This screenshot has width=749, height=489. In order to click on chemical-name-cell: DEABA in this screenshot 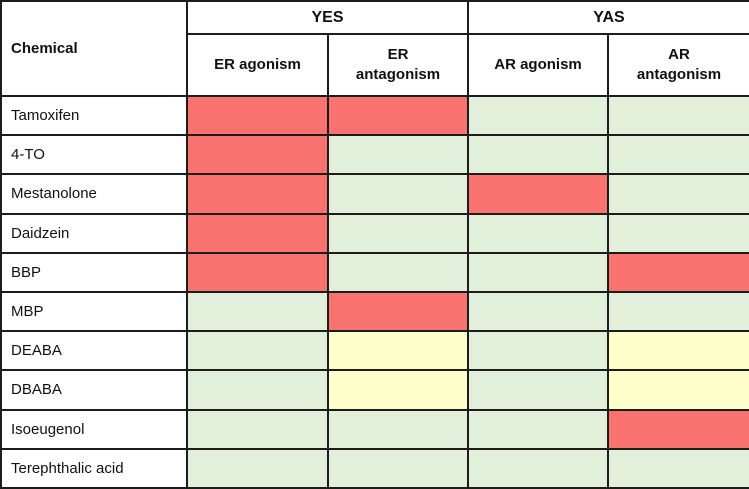, I will do `click(94, 351)`.